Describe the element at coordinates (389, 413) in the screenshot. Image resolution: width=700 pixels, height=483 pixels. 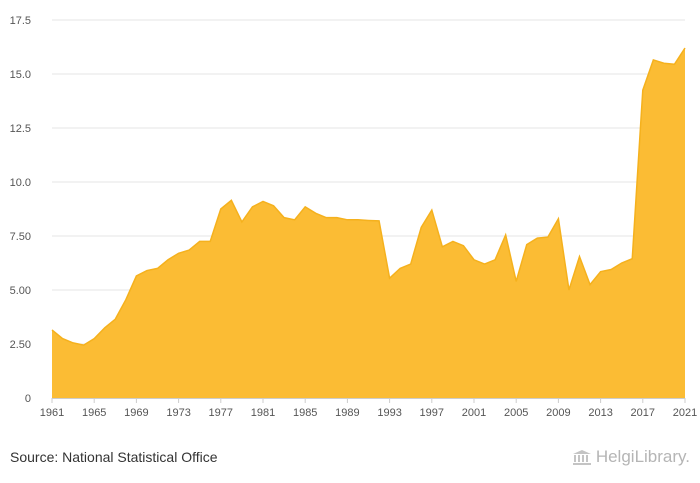
I see `x-tick-label: 1993` at that location.